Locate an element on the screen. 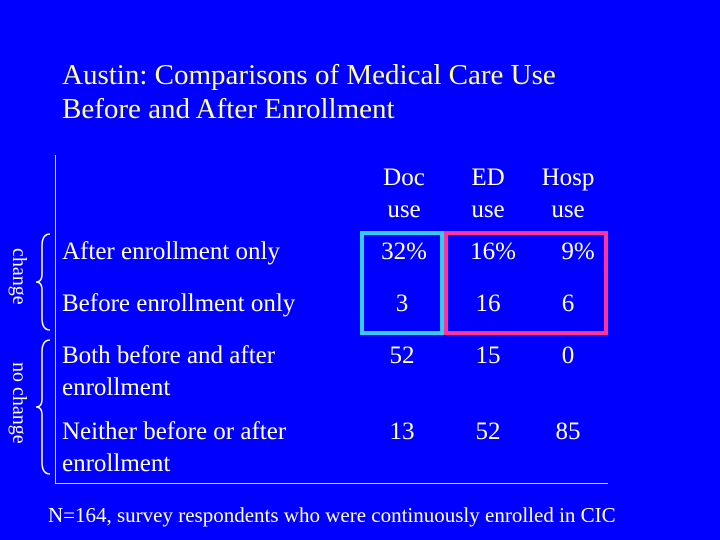 The width and height of the screenshot is (720, 540). column-header-doc-line1: Doc is located at coordinates (404, 177).